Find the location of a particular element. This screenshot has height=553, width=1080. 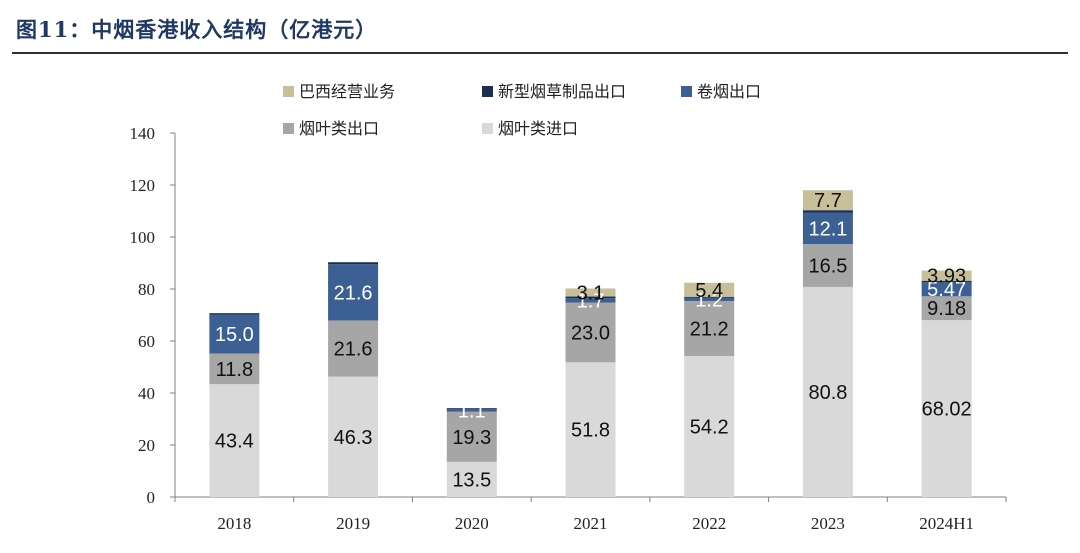

y-tick-label: 60 is located at coordinates (146, 341).